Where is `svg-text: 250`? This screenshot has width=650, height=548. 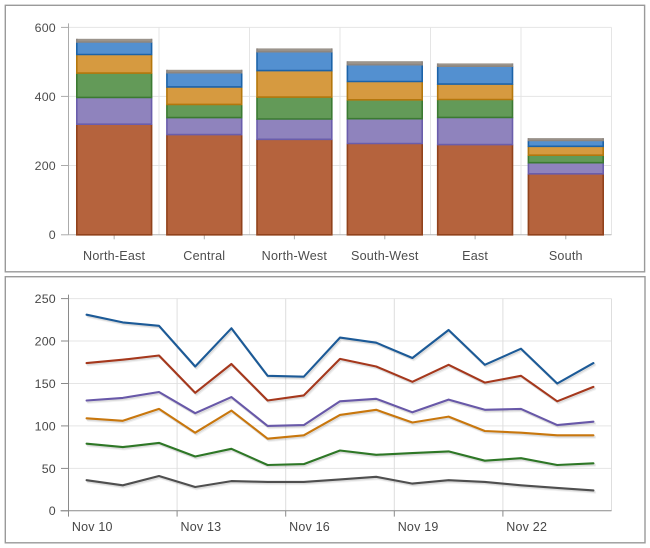
svg-text: 250 is located at coordinates (45, 299).